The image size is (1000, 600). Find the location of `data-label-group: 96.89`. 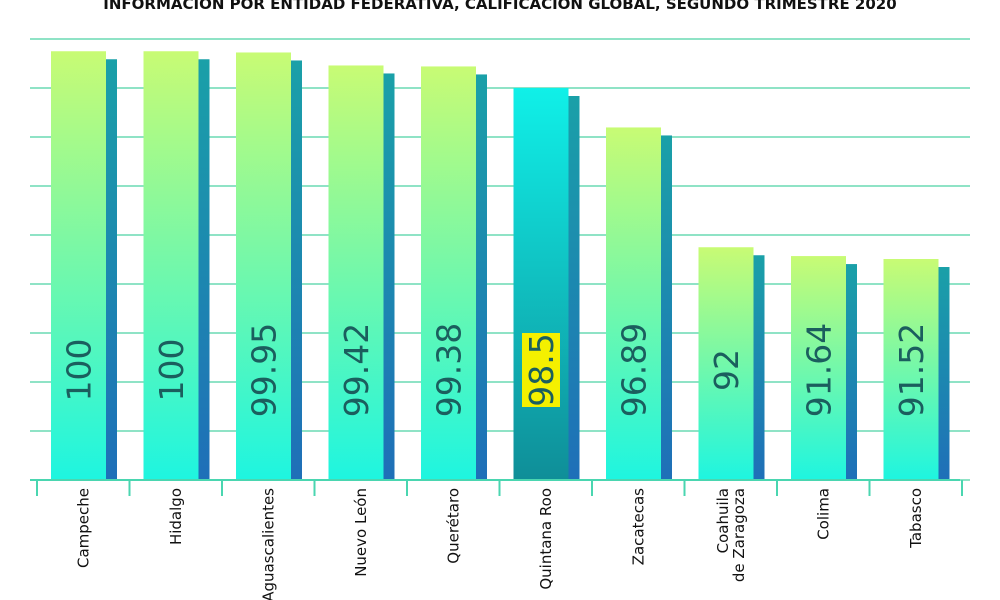

data-label-group: 96.89 is located at coordinates (634, 370).